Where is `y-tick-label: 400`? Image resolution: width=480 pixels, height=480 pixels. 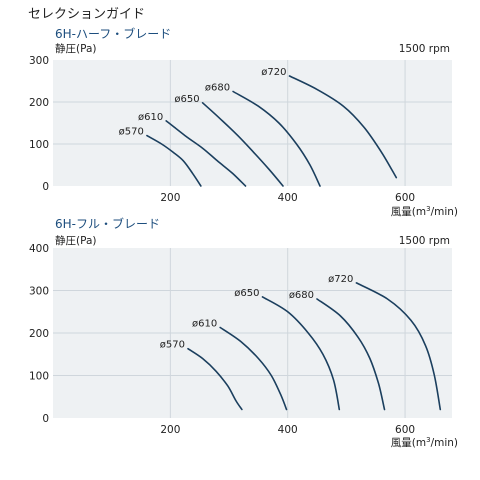 y-tick-label: 400 is located at coordinates (39, 249).